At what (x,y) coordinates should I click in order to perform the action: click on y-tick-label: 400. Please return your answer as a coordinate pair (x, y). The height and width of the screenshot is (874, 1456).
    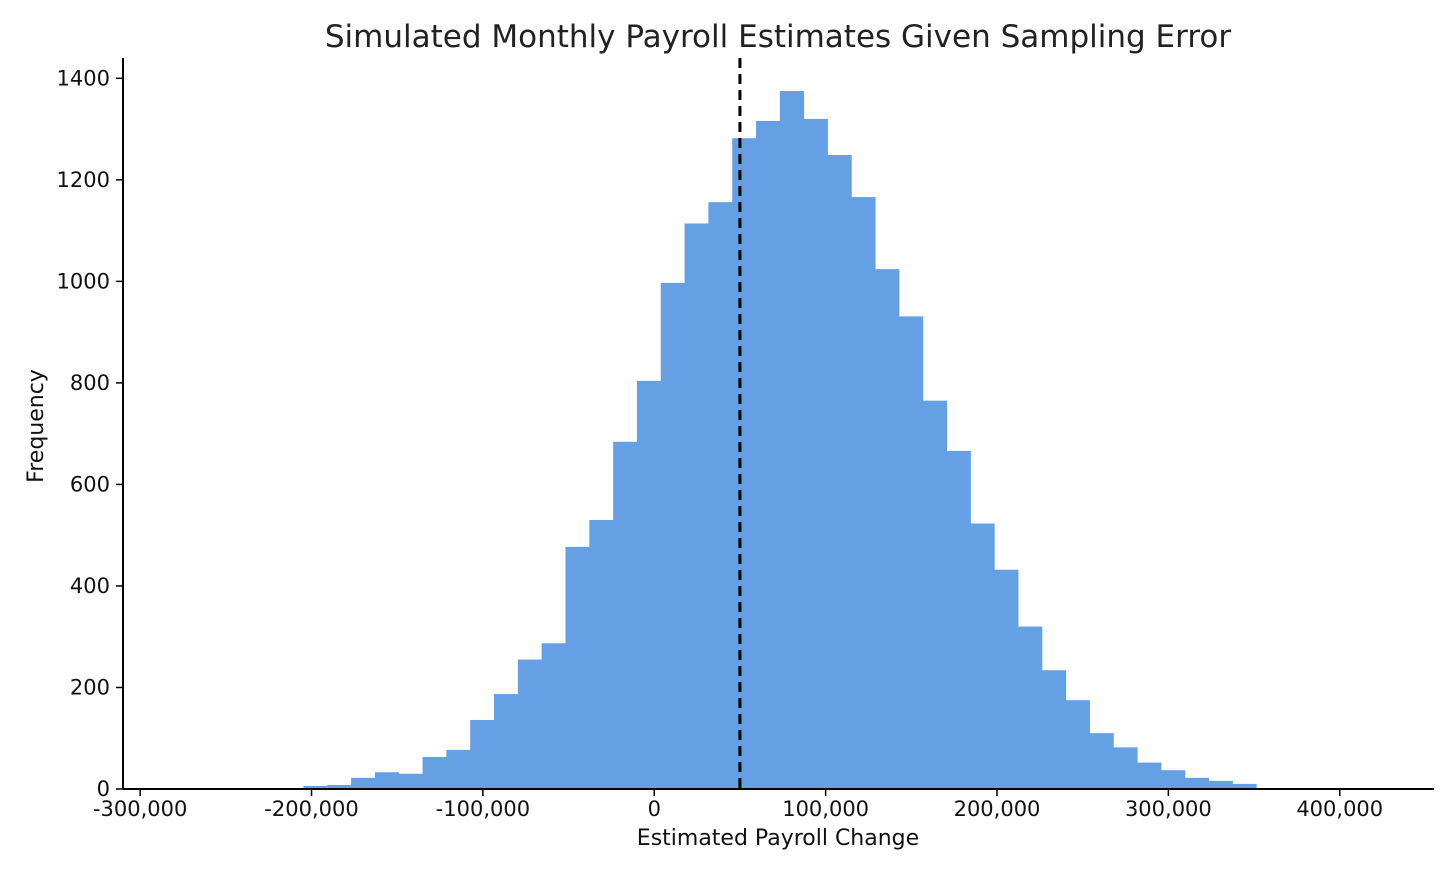
    Looking at the image, I should click on (90, 586).